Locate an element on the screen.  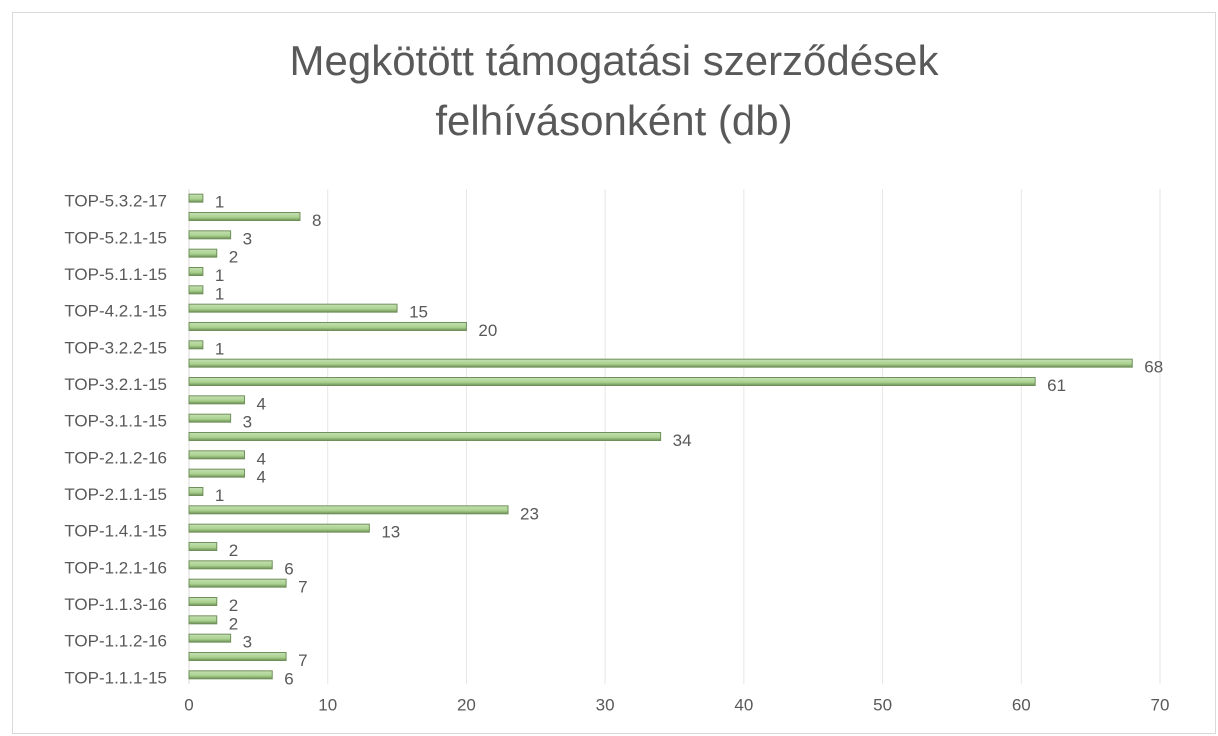
y-tick-label: TOP-3.2.2-15 is located at coordinates (115, 347).